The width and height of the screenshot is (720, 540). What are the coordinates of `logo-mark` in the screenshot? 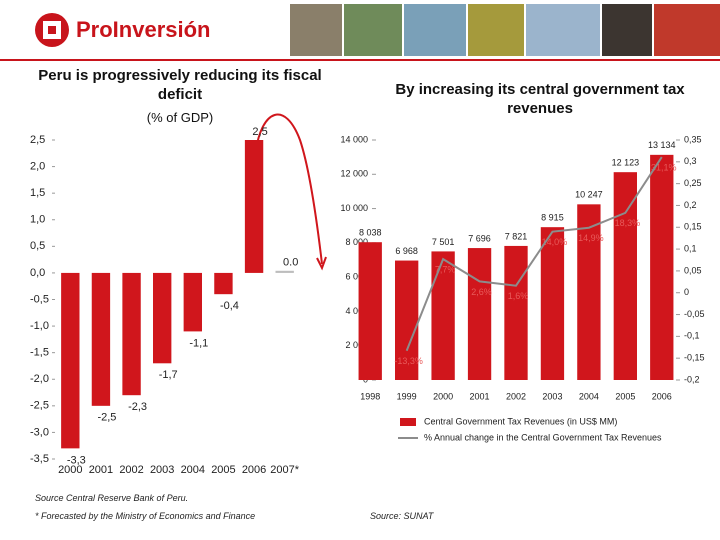 It's located at (52, 30).